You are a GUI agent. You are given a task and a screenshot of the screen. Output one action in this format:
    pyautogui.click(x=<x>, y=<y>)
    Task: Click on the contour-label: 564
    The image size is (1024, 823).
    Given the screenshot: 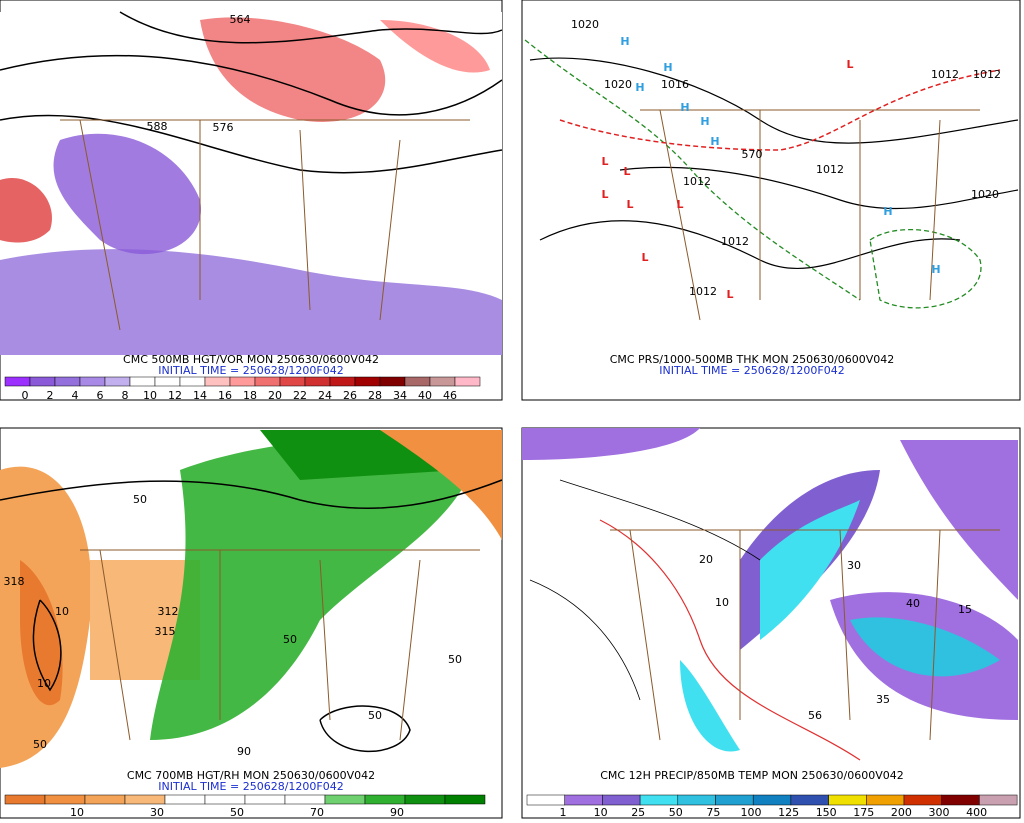 What is the action you would take?
    pyautogui.click(x=240, y=19)
    